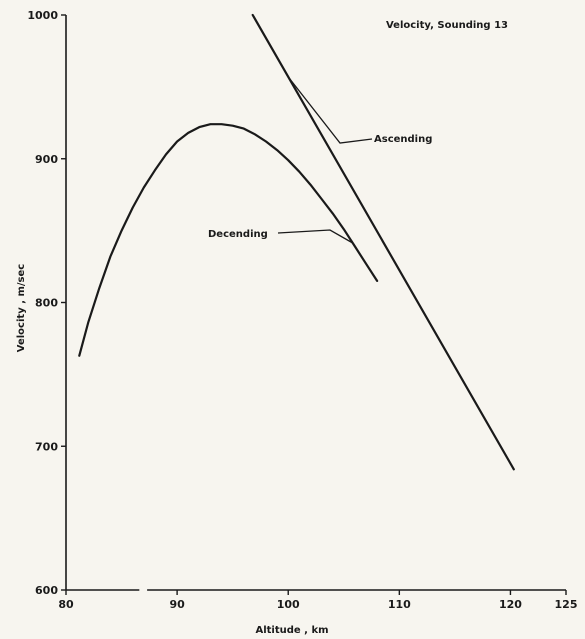 The height and width of the screenshot is (639, 585). What do you see at coordinates (177, 604) in the screenshot?
I see `x-tick-label: 90` at bounding box center [177, 604].